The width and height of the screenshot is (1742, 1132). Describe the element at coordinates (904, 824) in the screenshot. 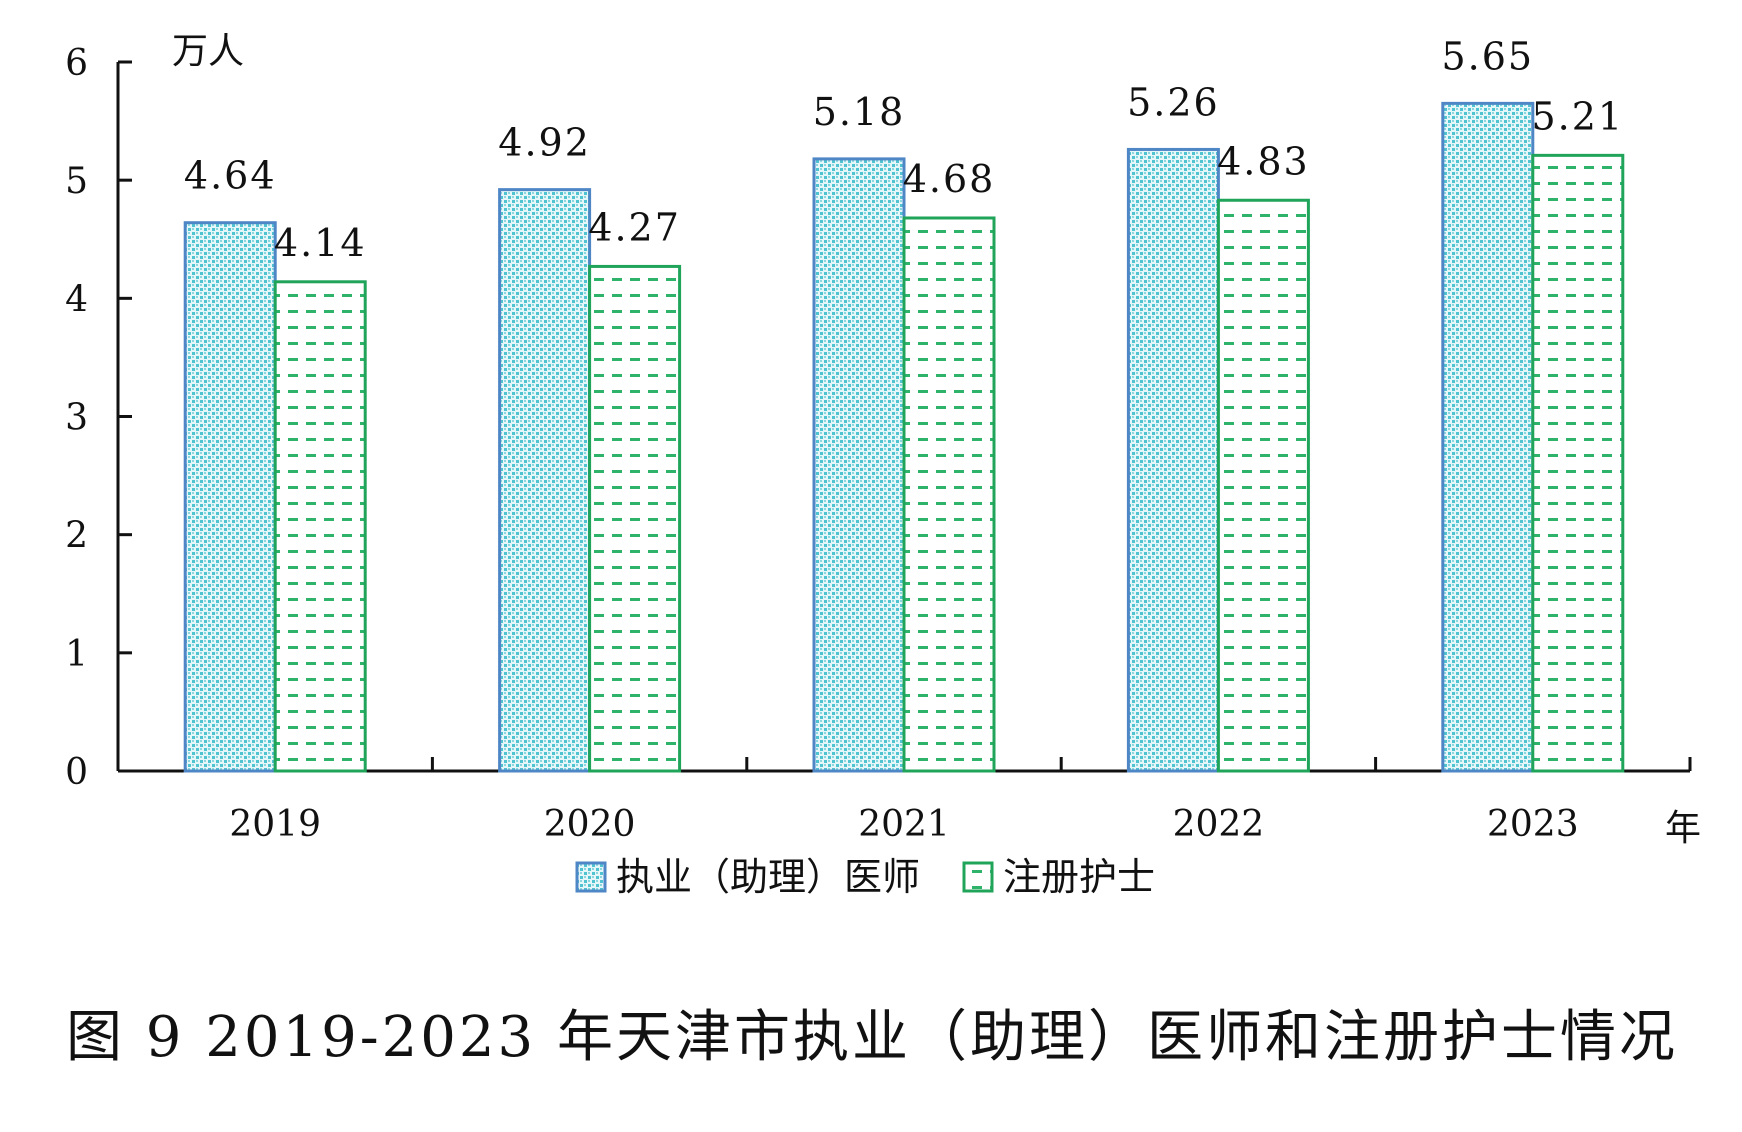

I see `x-tick-label: 2021` at that location.